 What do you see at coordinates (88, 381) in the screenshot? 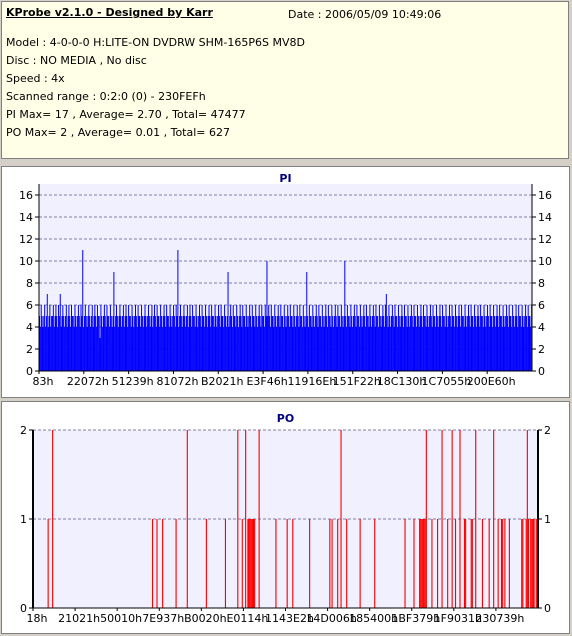
I see `pi-xtick-label: 22072h` at bounding box center [88, 381].